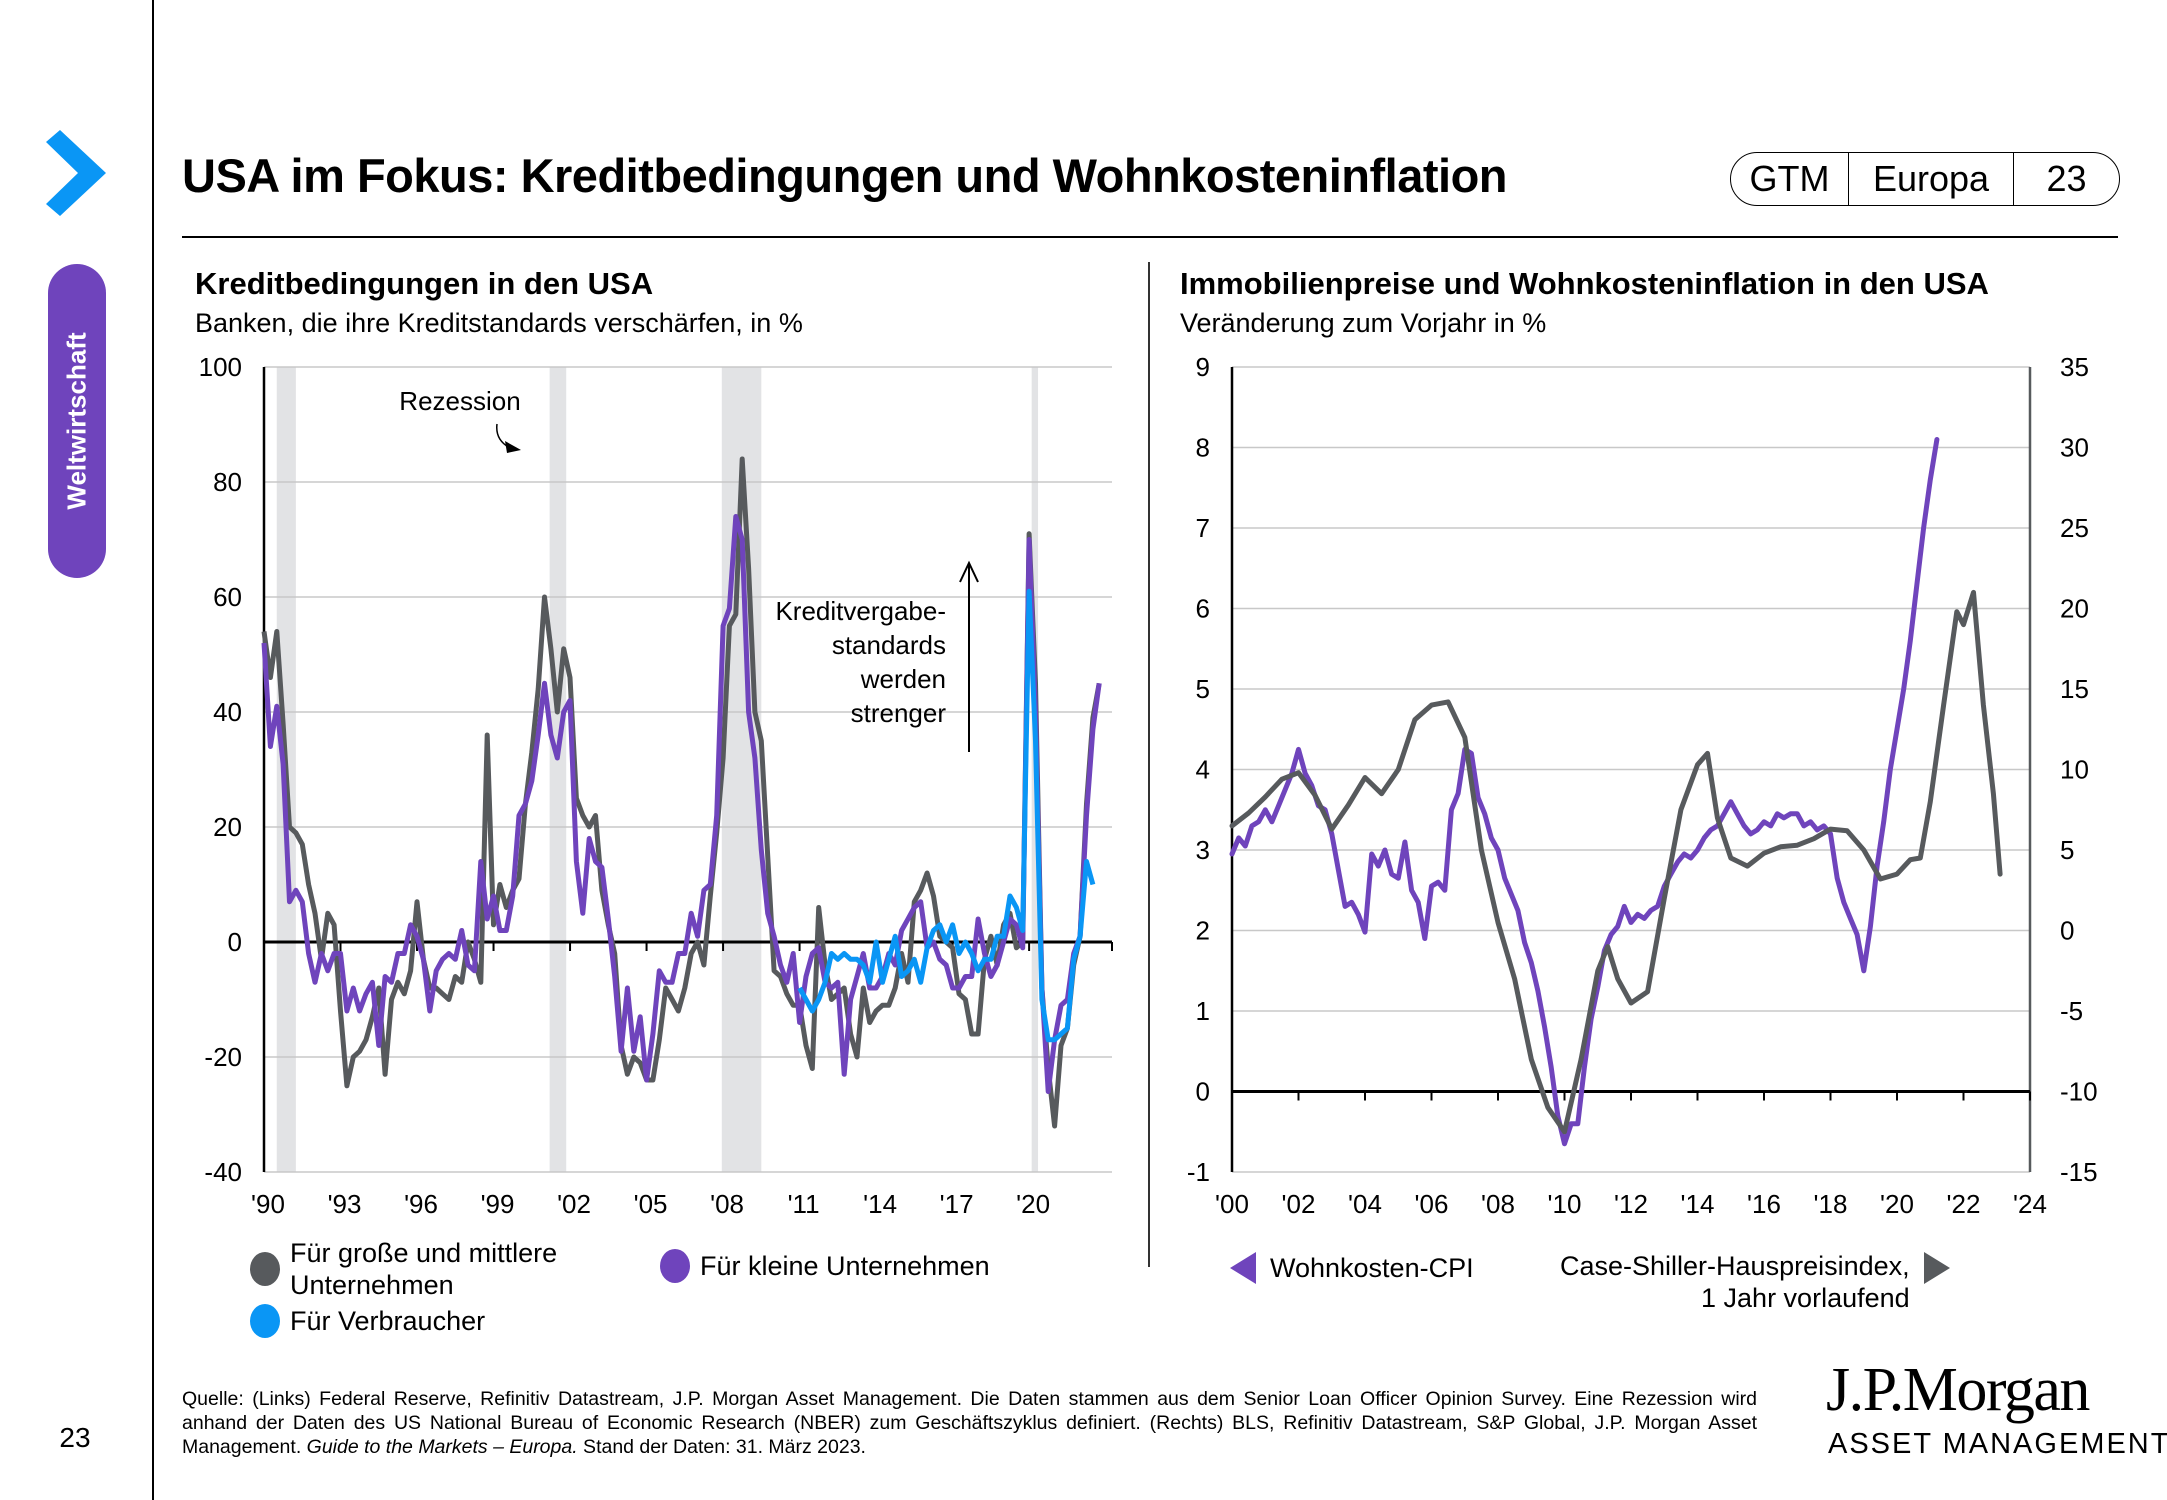  Describe the element at coordinates (424, 283) in the screenshot. I see `left-chart-title: Kreditbedingungen in den USA` at that location.